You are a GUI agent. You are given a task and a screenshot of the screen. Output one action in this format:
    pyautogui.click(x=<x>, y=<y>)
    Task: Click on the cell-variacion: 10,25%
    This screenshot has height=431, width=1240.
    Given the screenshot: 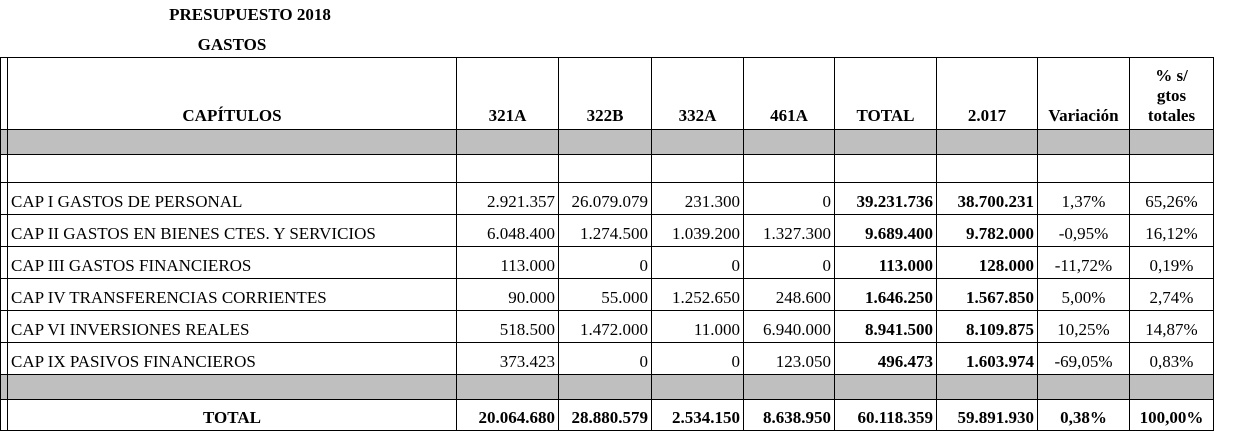 What is the action you would take?
    pyautogui.click(x=1083, y=326)
    